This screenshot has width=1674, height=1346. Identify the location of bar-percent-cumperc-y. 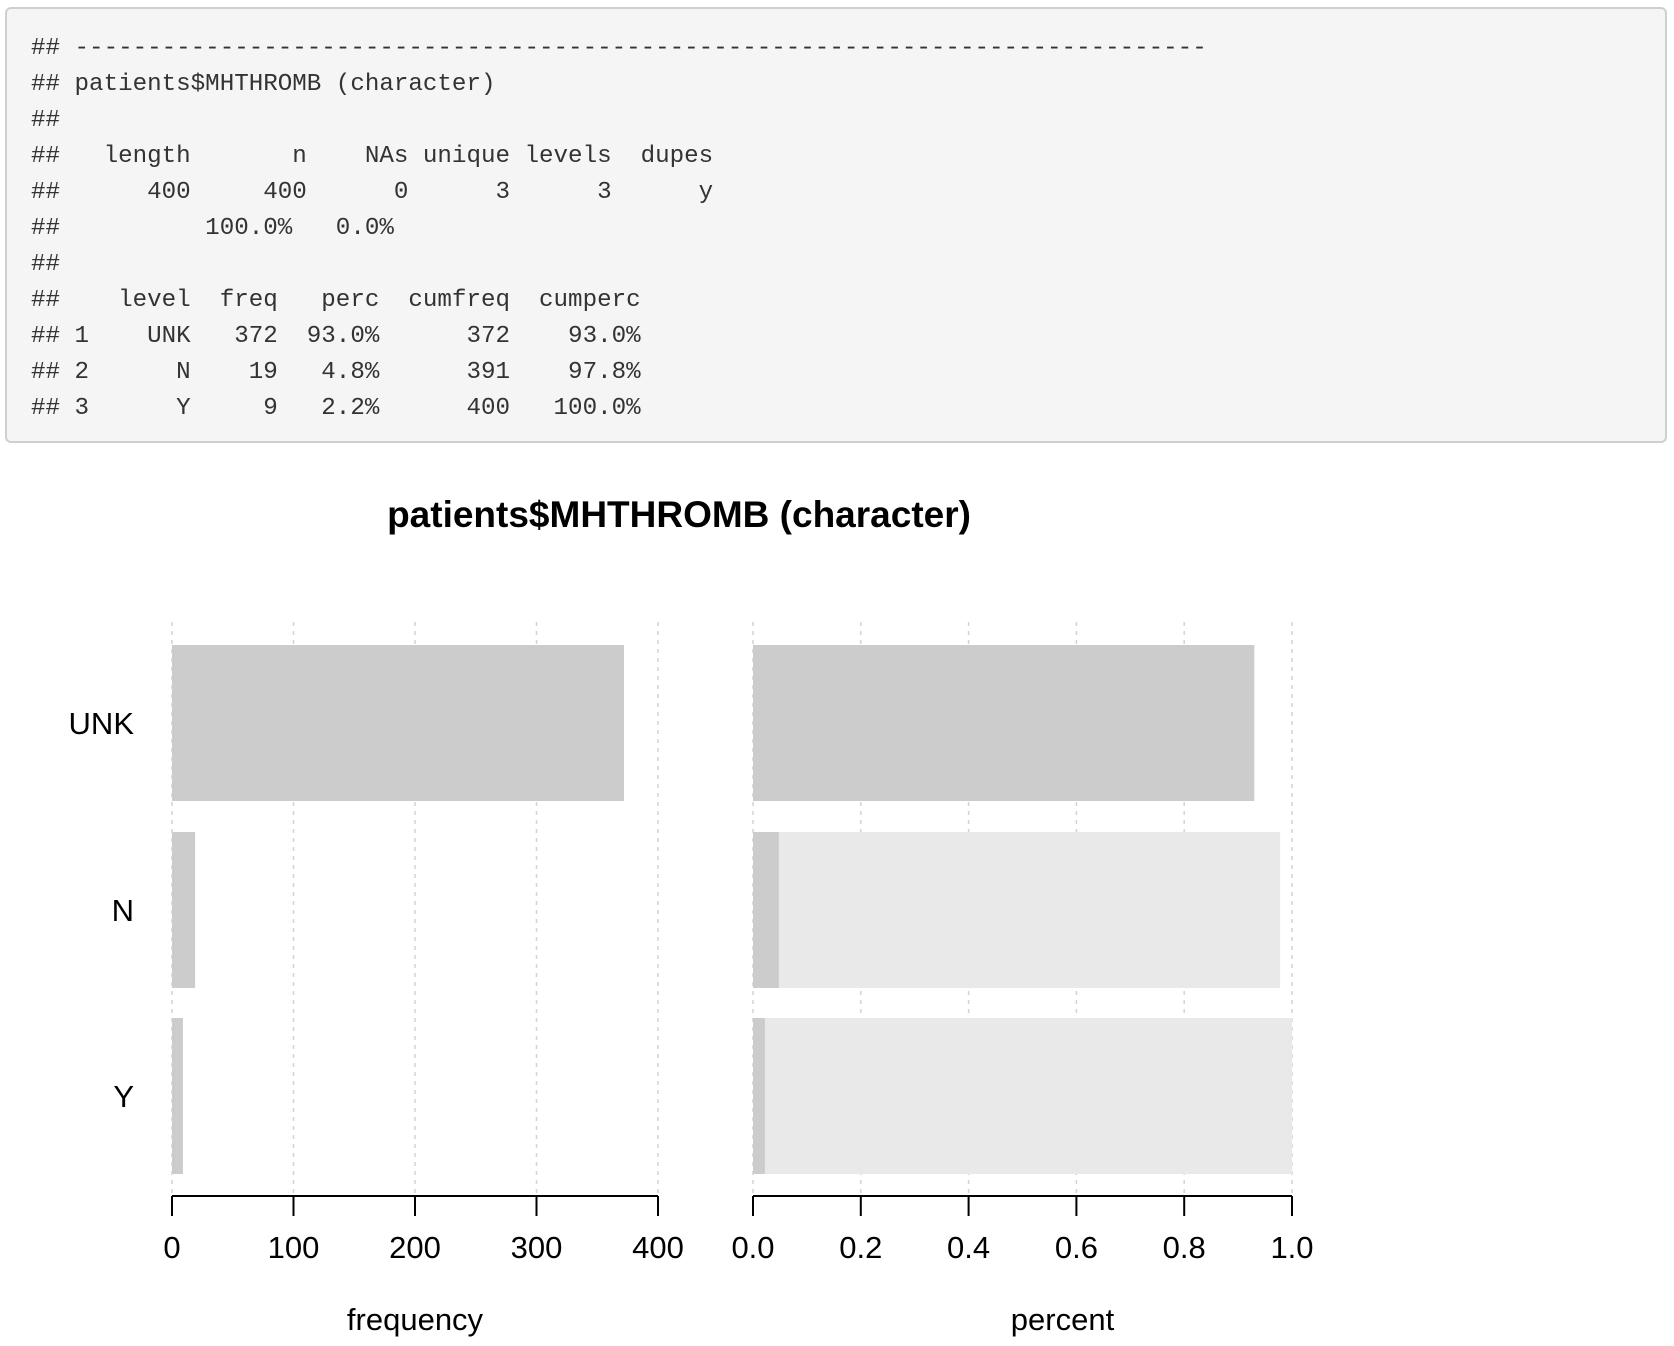
(1022, 1096).